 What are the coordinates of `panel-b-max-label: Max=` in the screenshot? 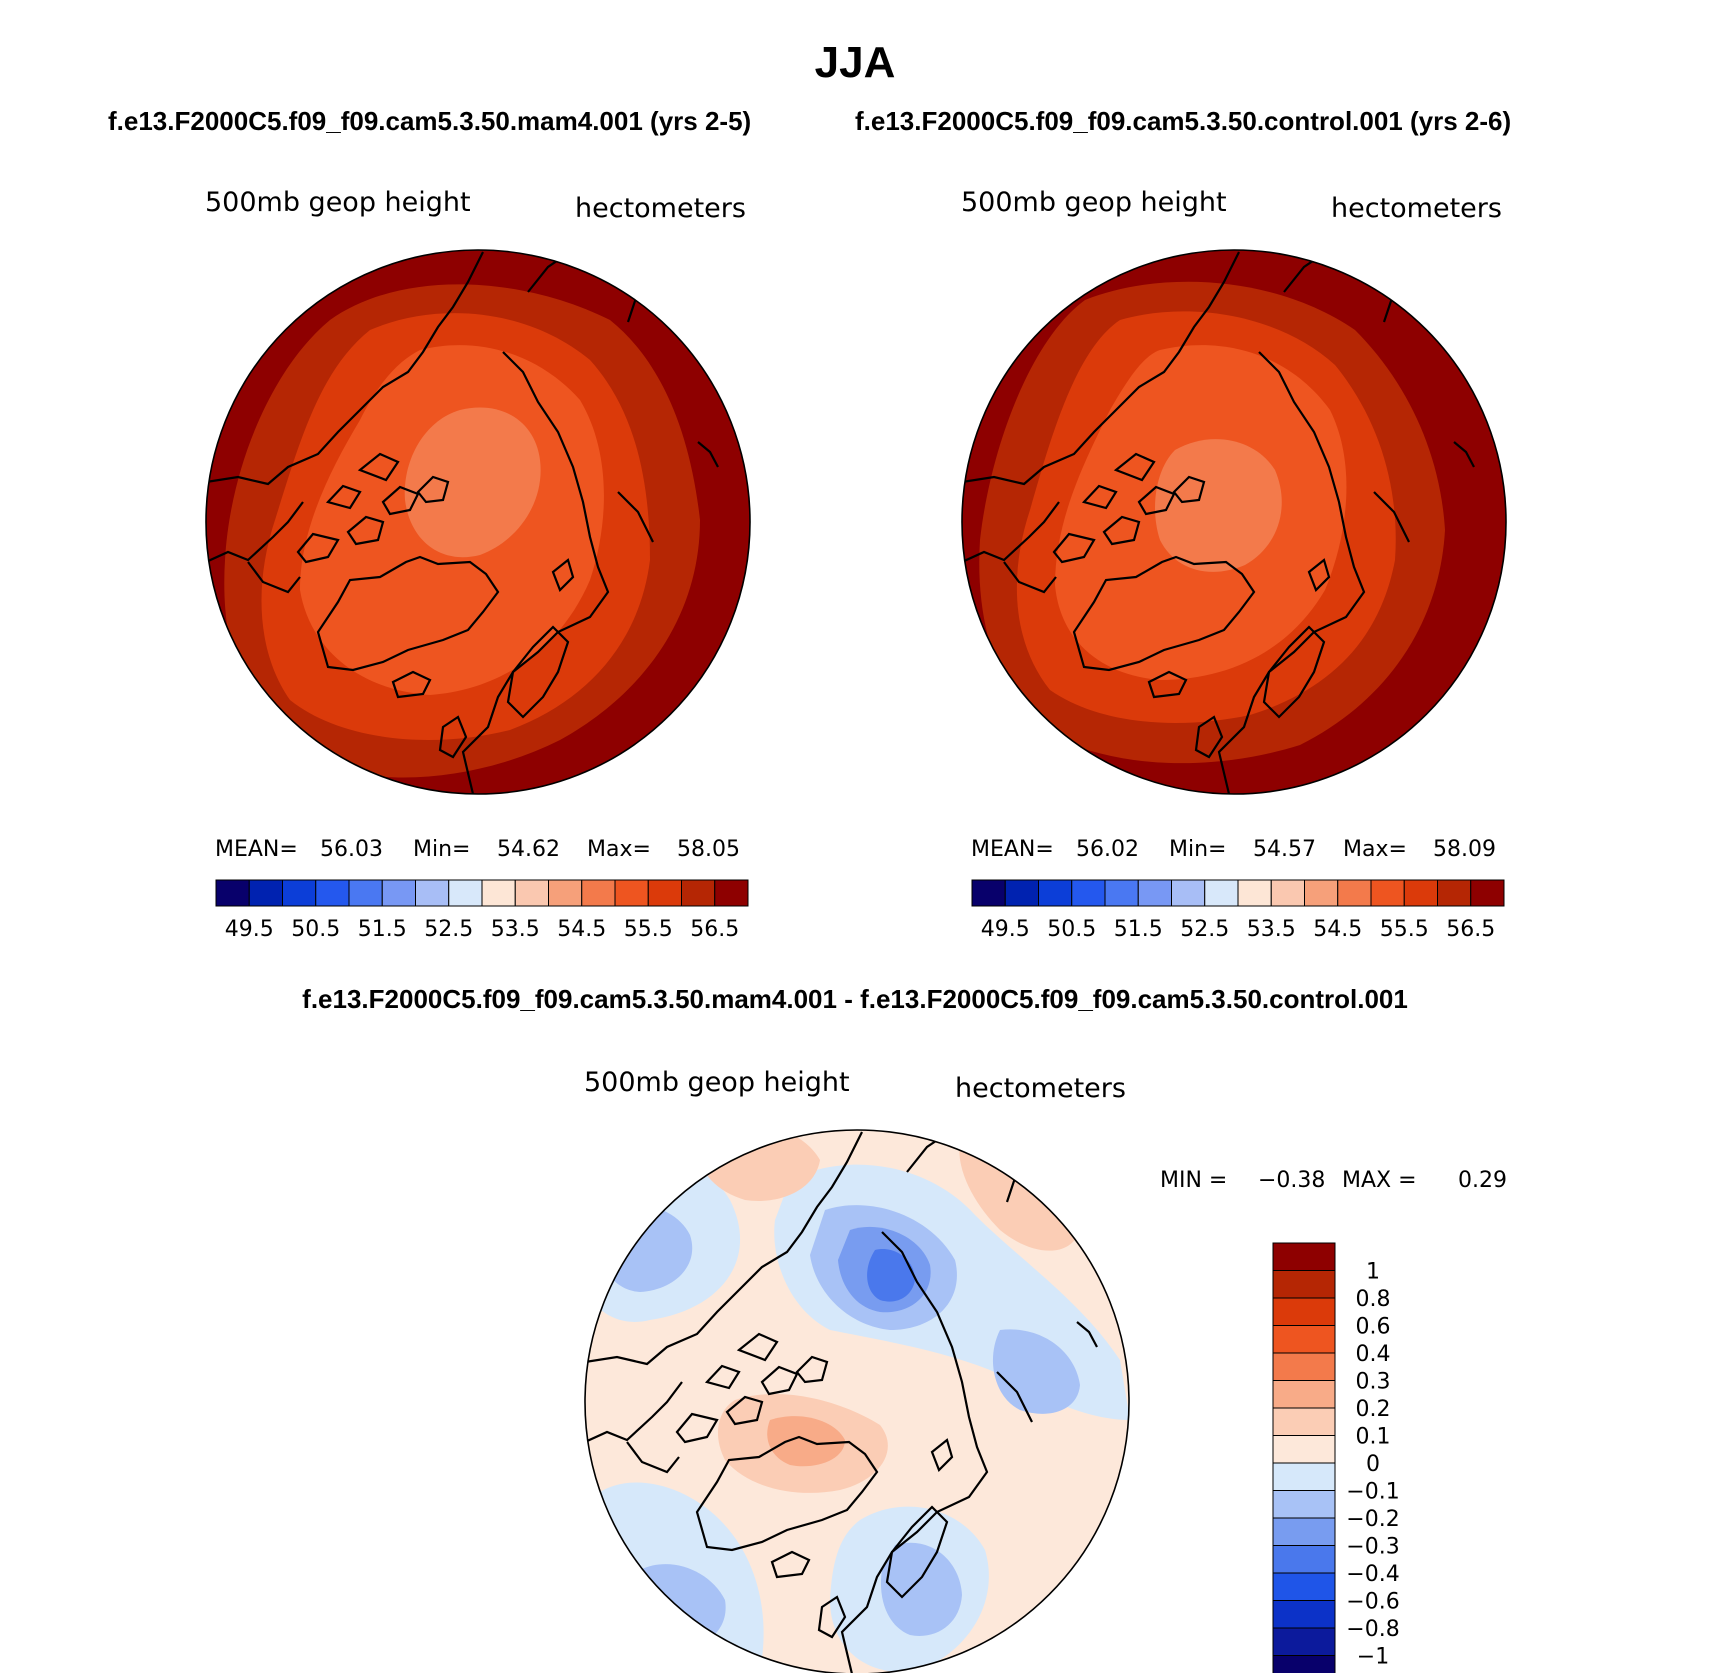 It's located at (1375, 849).